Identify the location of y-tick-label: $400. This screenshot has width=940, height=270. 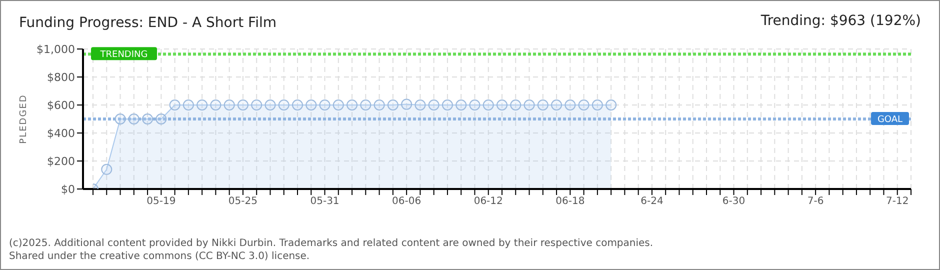
(61, 133).